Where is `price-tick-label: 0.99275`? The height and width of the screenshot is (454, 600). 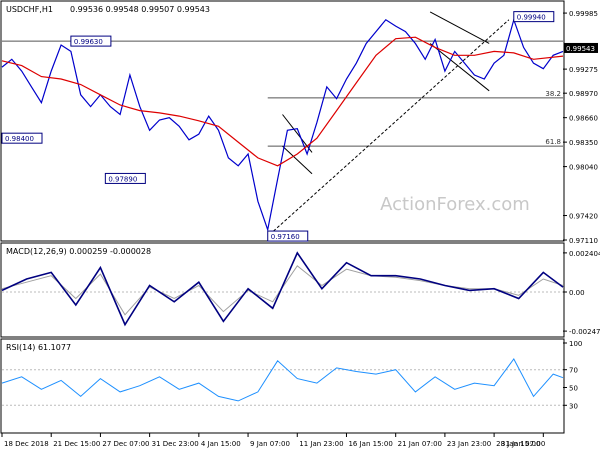
price-tick-label: 0.99275 is located at coordinates (583, 70).